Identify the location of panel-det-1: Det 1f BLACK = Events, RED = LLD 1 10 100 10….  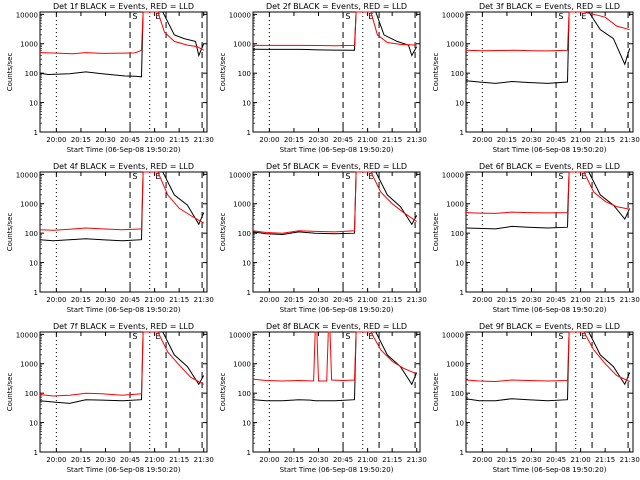
(110, 78).